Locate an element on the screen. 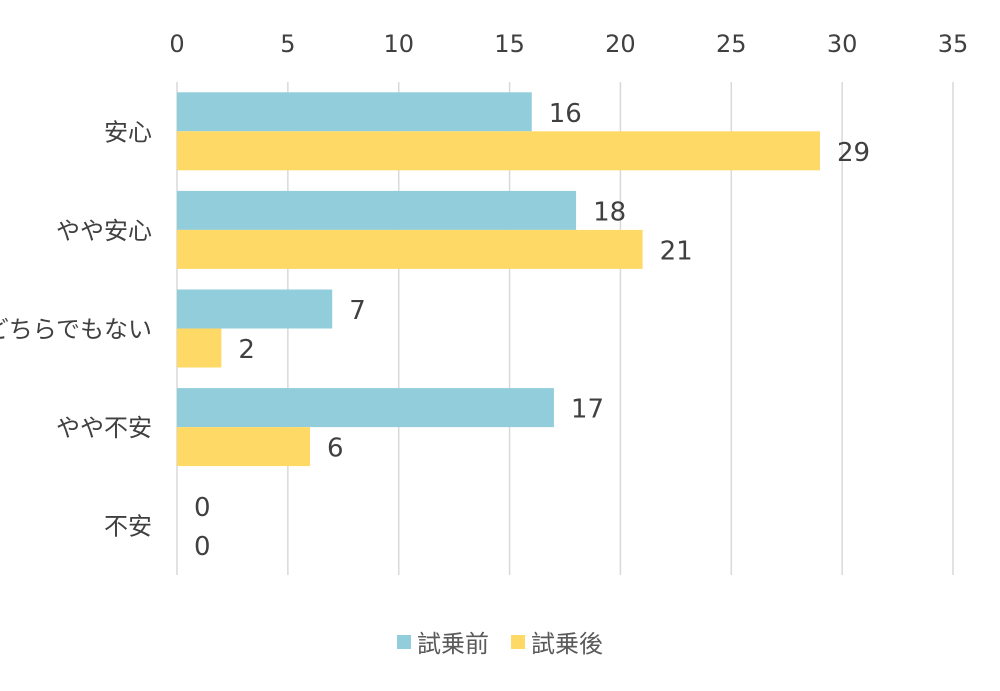 The width and height of the screenshot is (1000, 691). category-label: どちらでもない is located at coordinates (76, 330).